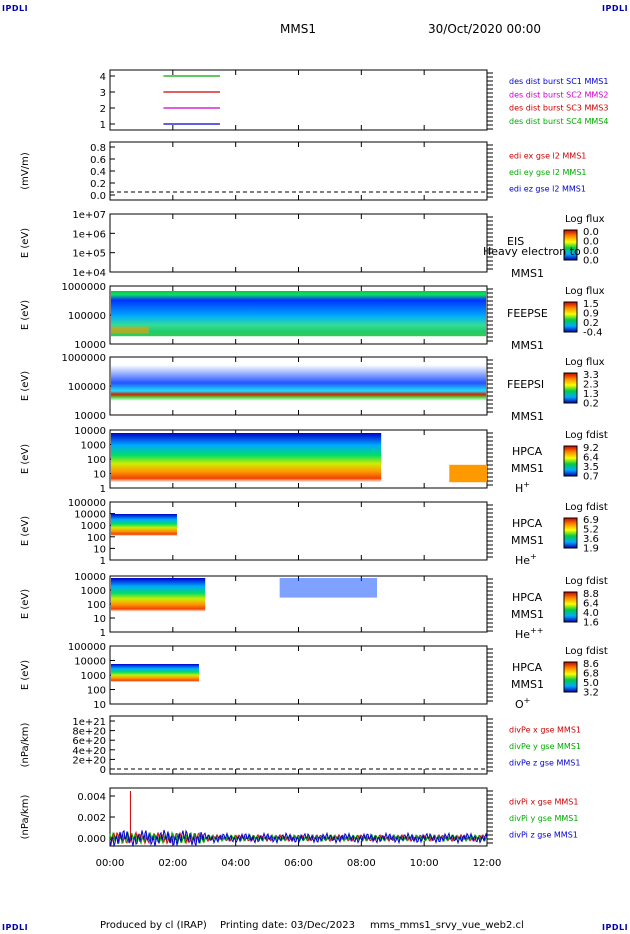 The width and height of the screenshot is (630, 934). I want to click on colorbar-tick-label: 9.2, so click(591, 448).